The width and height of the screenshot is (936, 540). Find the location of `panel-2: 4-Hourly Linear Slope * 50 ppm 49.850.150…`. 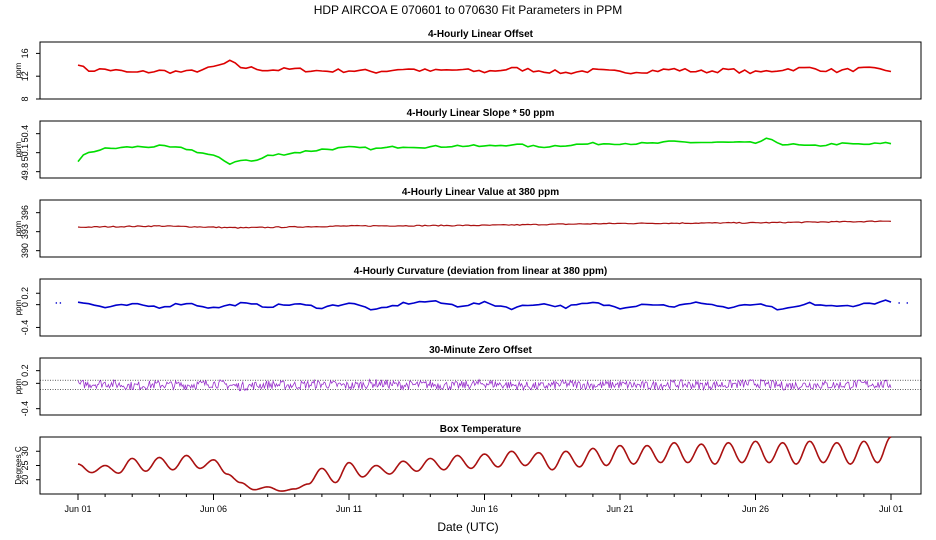

panel-2: 4-Hourly Linear Slope * 50 ppm 49.850.150… is located at coordinates (468, 144).